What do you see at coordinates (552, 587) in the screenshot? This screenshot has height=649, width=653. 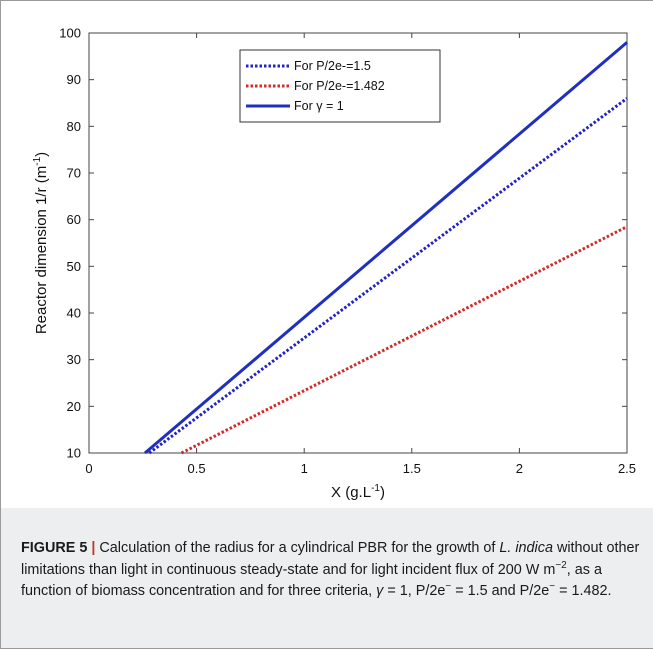 I see `caption-sup-3: −` at bounding box center [552, 587].